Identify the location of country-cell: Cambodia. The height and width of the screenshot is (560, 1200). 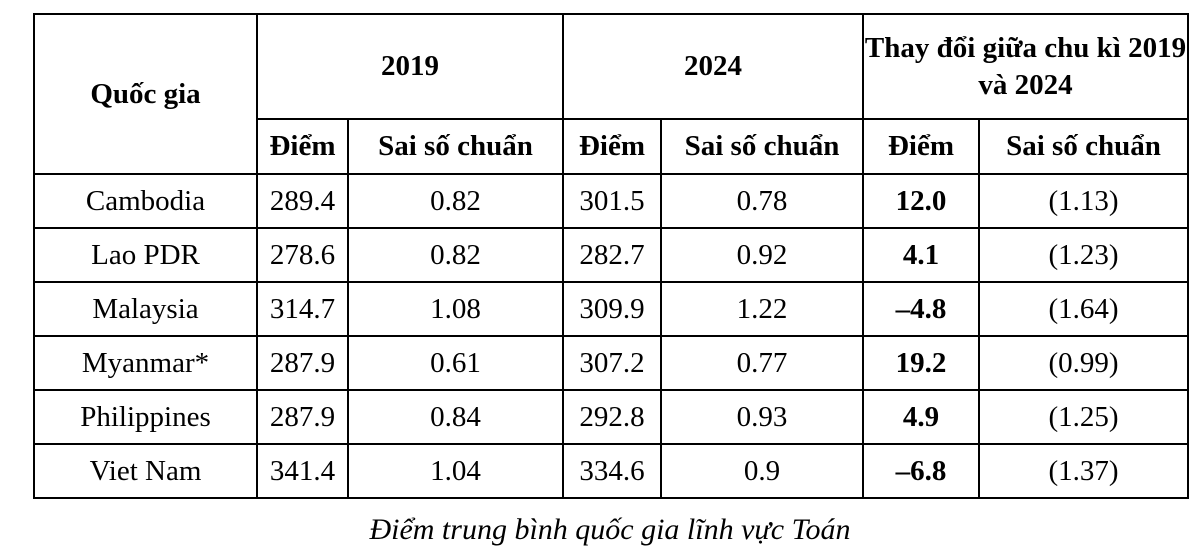
(145, 201).